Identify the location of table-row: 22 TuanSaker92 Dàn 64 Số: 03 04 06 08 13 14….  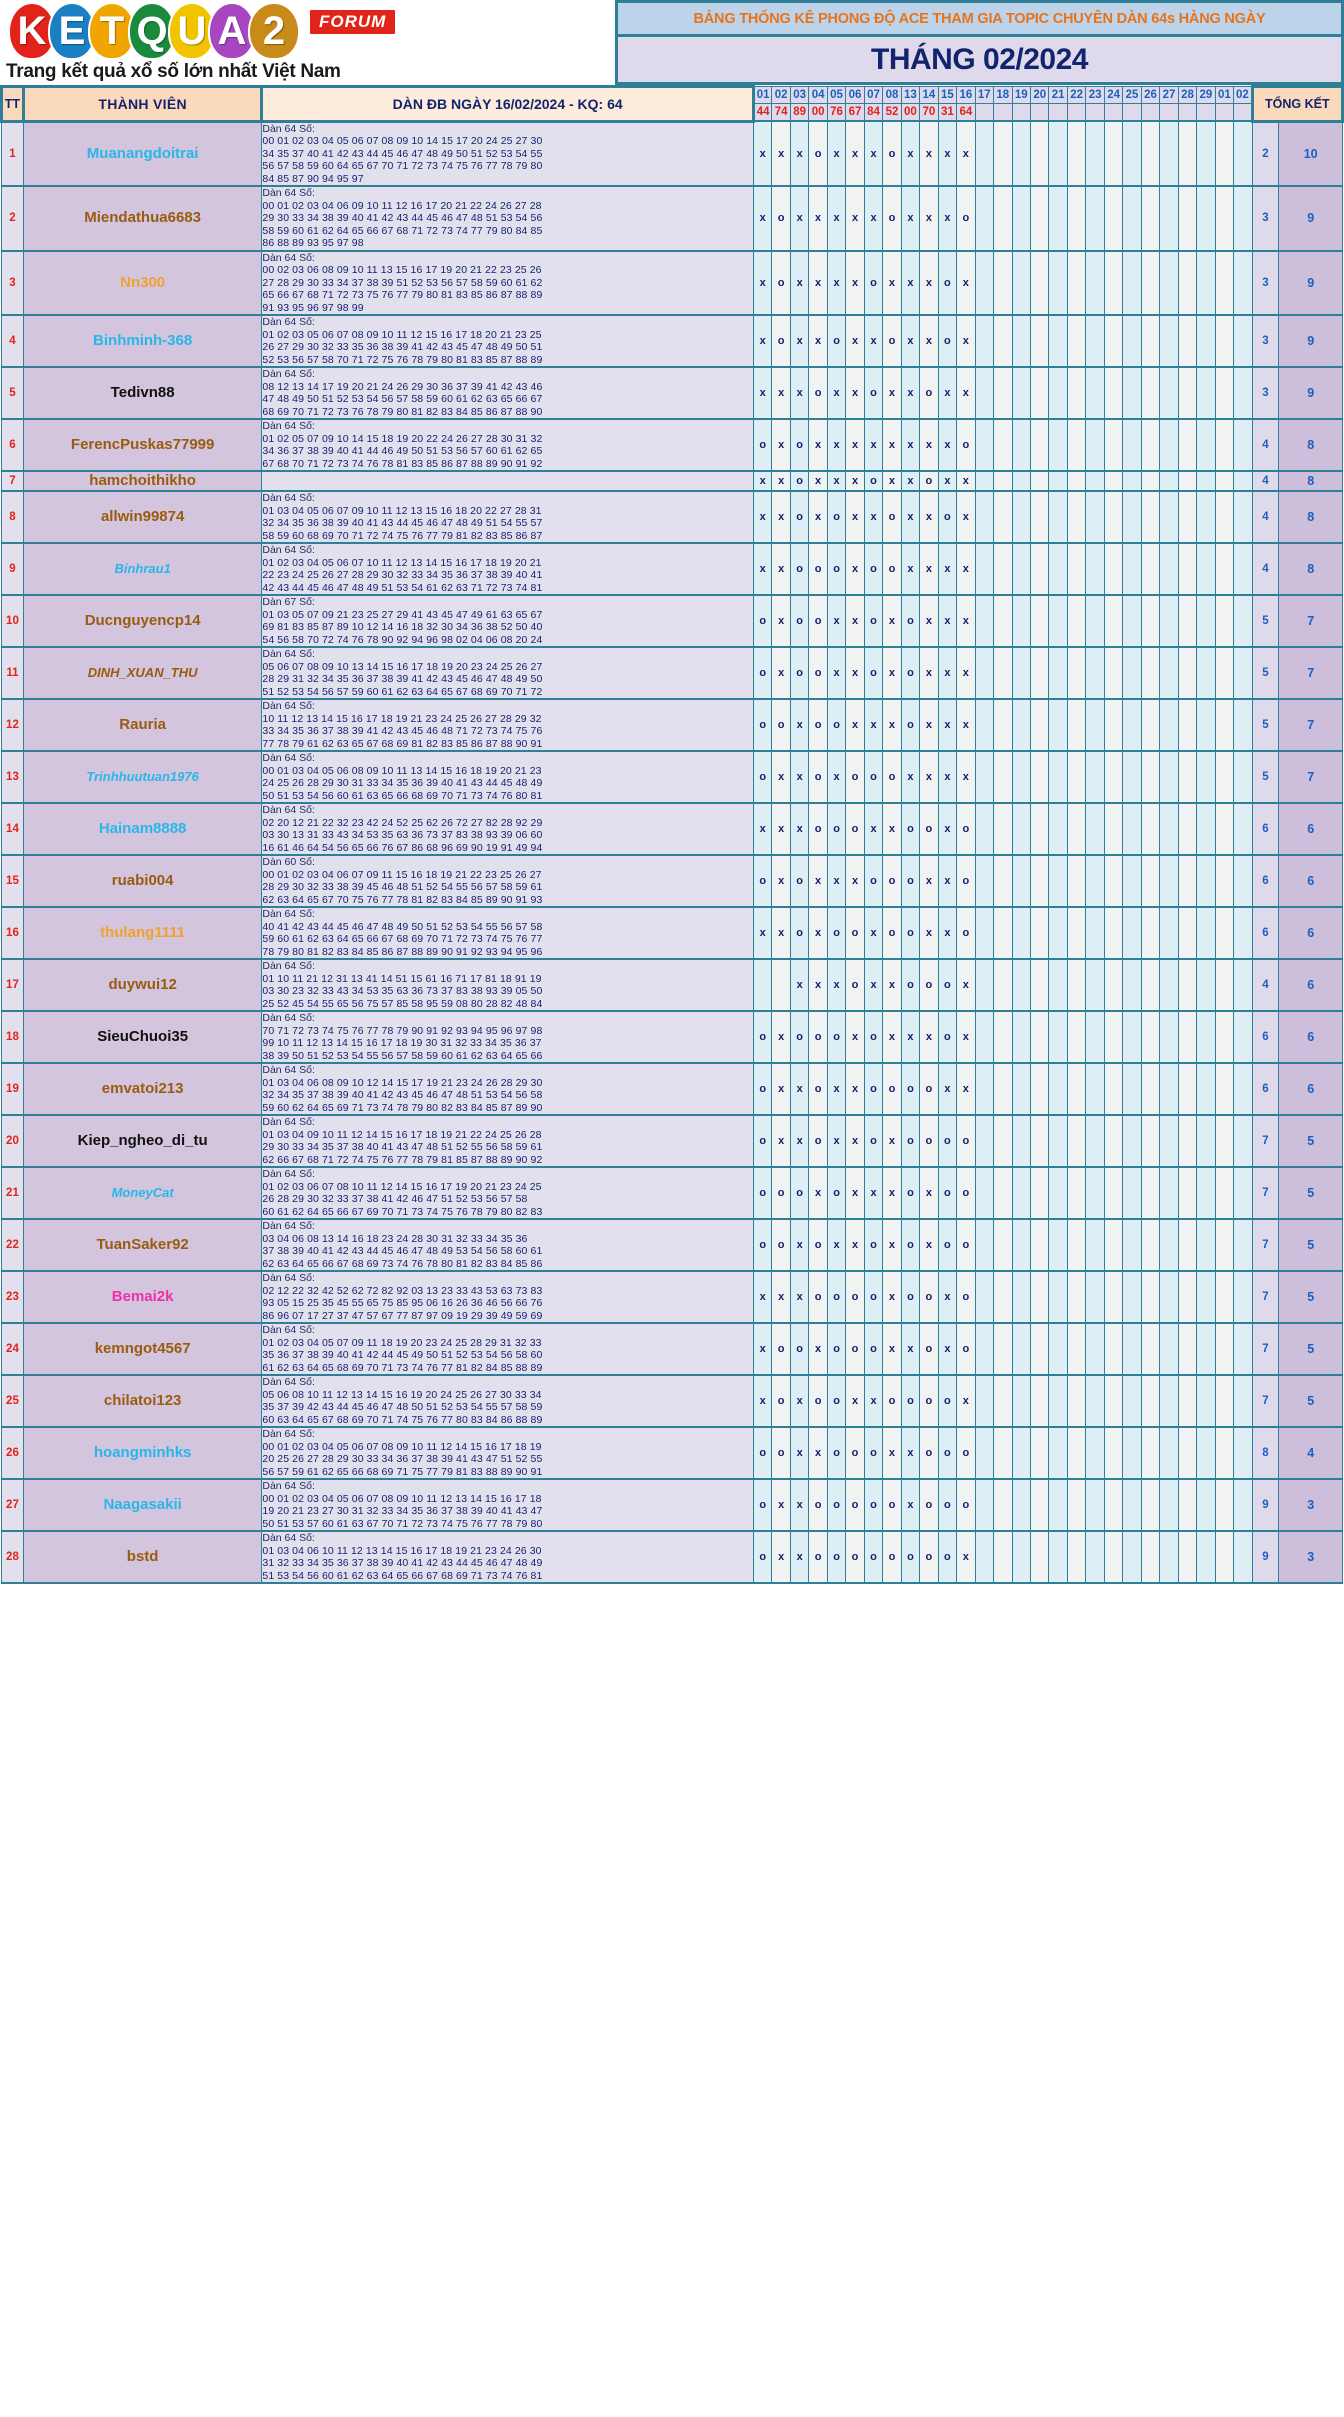
(672, 1245).